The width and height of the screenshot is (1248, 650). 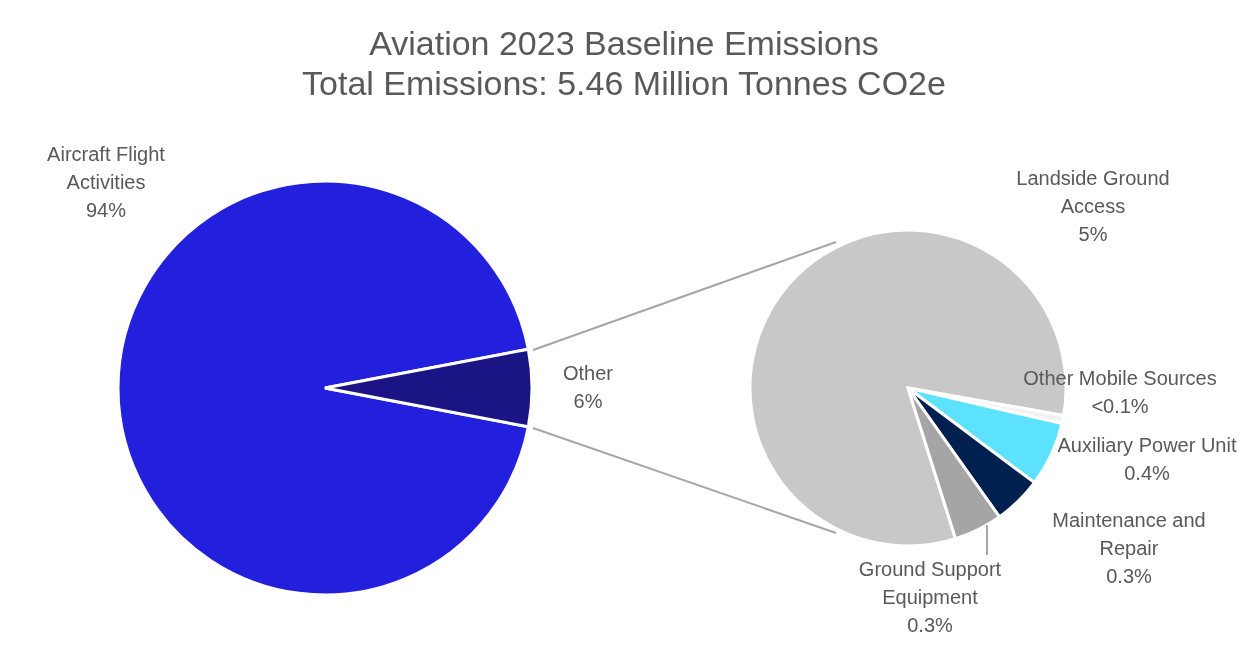 What do you see at coordinates (106, 210) in the screenshot?
I see `data-label: 94%` at bounding box center [106, 210].